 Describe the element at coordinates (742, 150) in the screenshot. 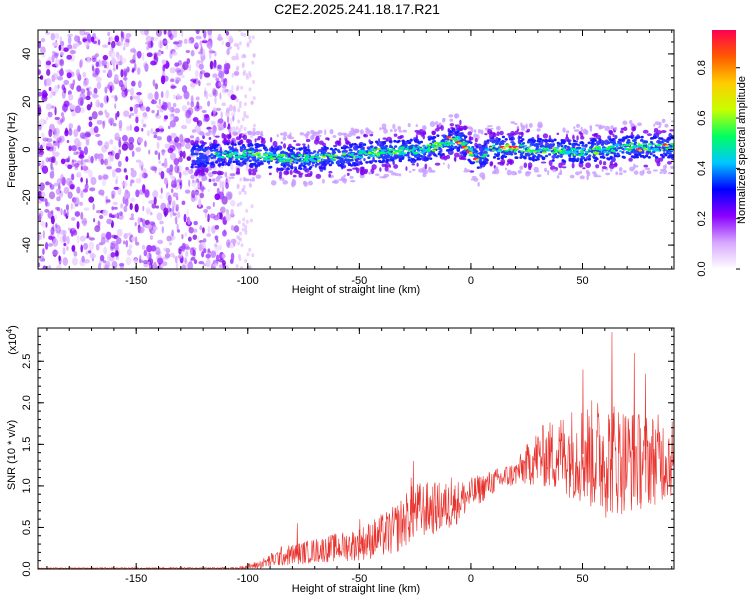

I see `colorbar-label: Normalized spectral amplitude` at that location.